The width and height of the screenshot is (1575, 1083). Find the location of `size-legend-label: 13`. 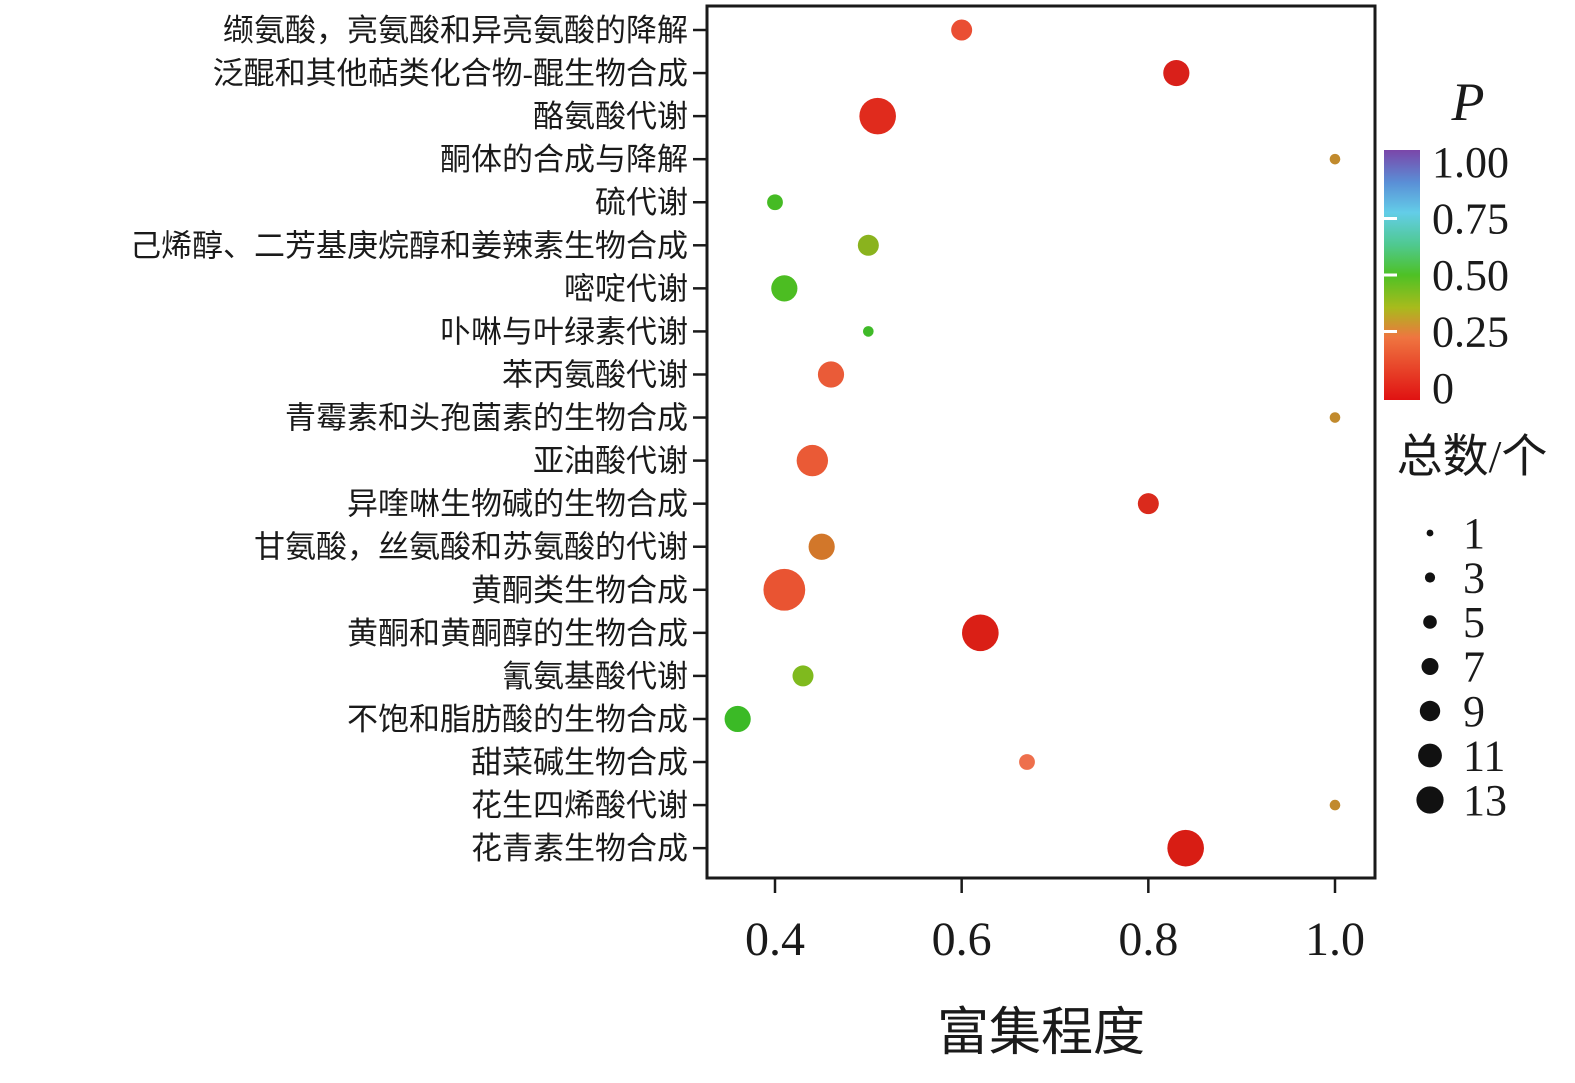

size-legend-label: 13 is located at coordinates (1485, 800).